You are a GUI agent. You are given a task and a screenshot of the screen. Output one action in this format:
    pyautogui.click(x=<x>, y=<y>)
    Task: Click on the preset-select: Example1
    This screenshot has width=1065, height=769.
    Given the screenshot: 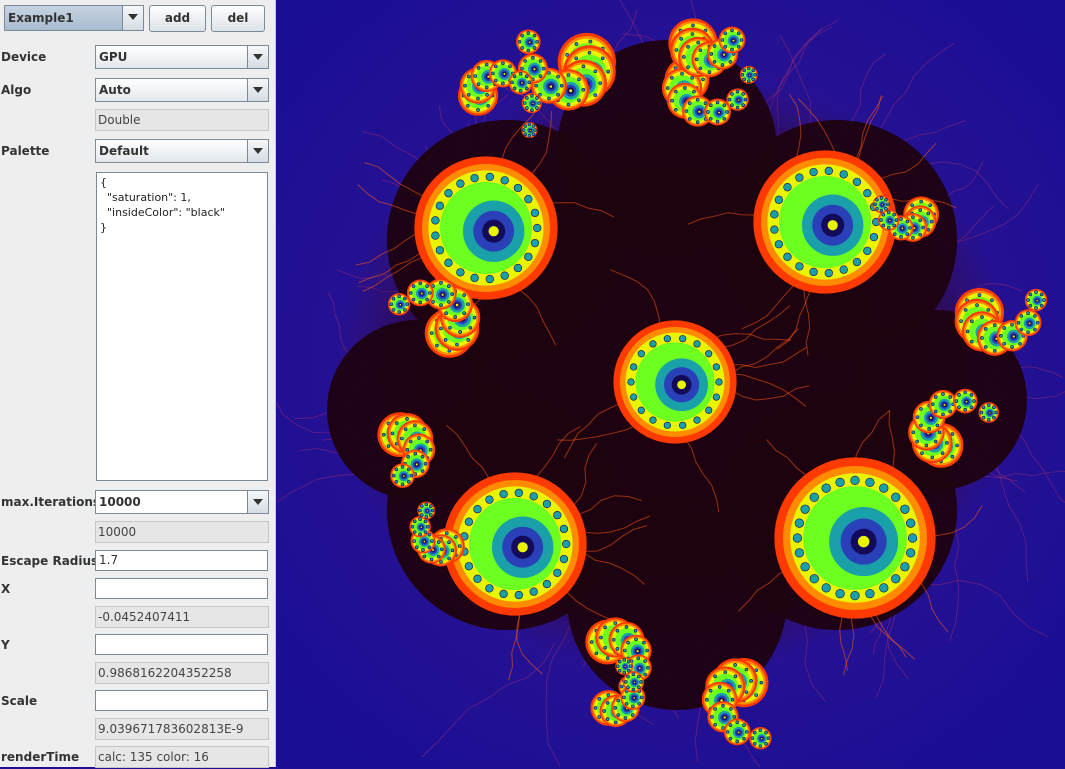 What is the action you would take?
    pyautogui.click(x=74, y=18)
    